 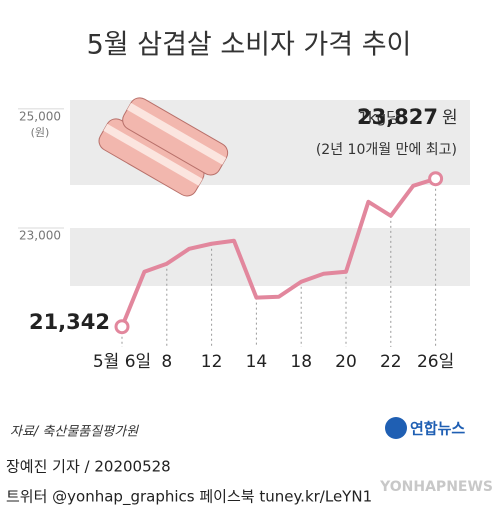 I want to click on chart-title: 5월 삼겹살 소비자 가격 추이, so click(x=249, y=45).